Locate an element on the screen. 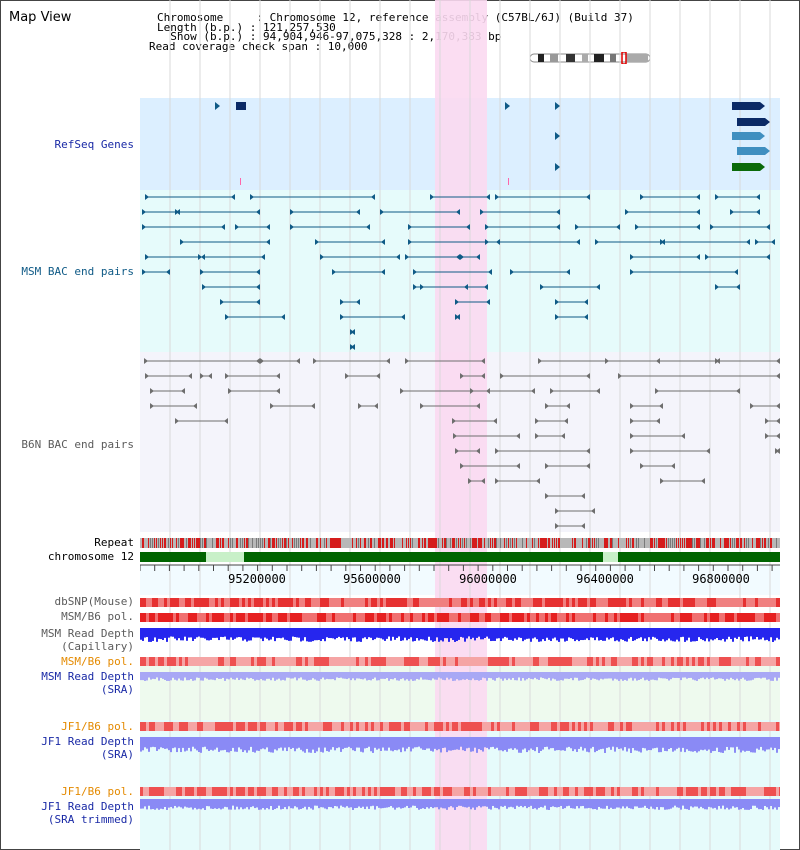 The width and height of the screenshot is (800, 850). track-label-jf1-pol-2: JF1/B6 pol. is located at coordinates (97, 791).